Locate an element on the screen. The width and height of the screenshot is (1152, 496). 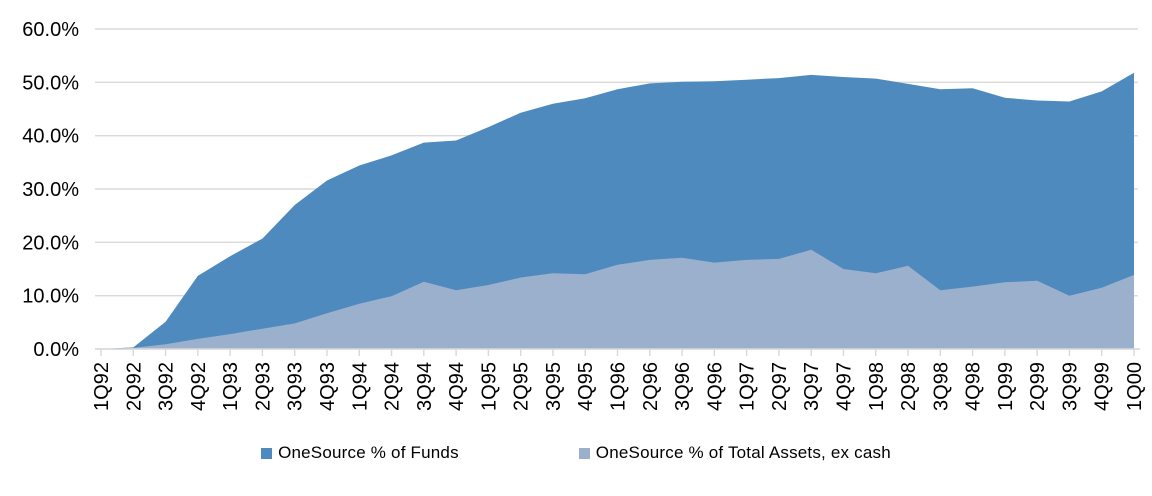
legend-item-total-assets: OneSource % of Total Assets, ex cash is located at coordinates (734, 453).